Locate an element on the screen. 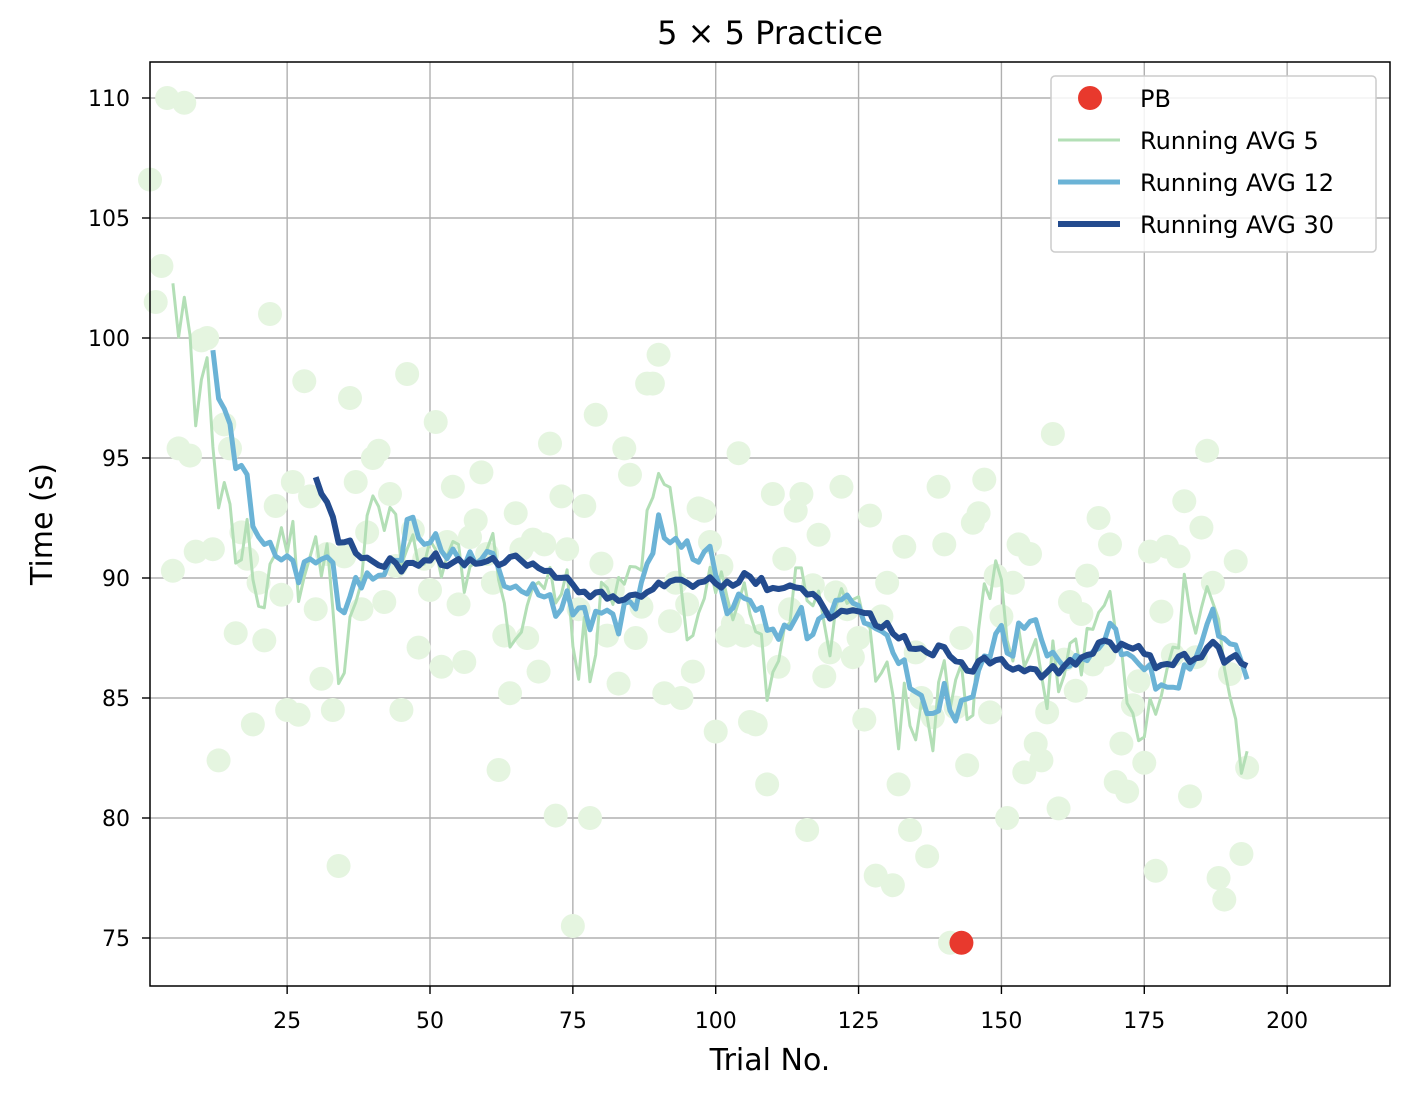  pb-marker is located at coordinates (961, 942).